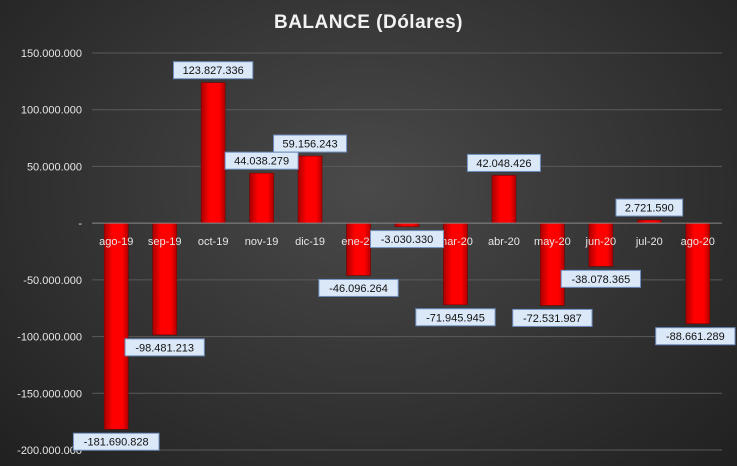 This screenshot has width=737, height=466. What do you see at coordinates (52, 281) in the screenshot?
I see `y-tick-label: -50.000.000` at bounding box center [52, 281].